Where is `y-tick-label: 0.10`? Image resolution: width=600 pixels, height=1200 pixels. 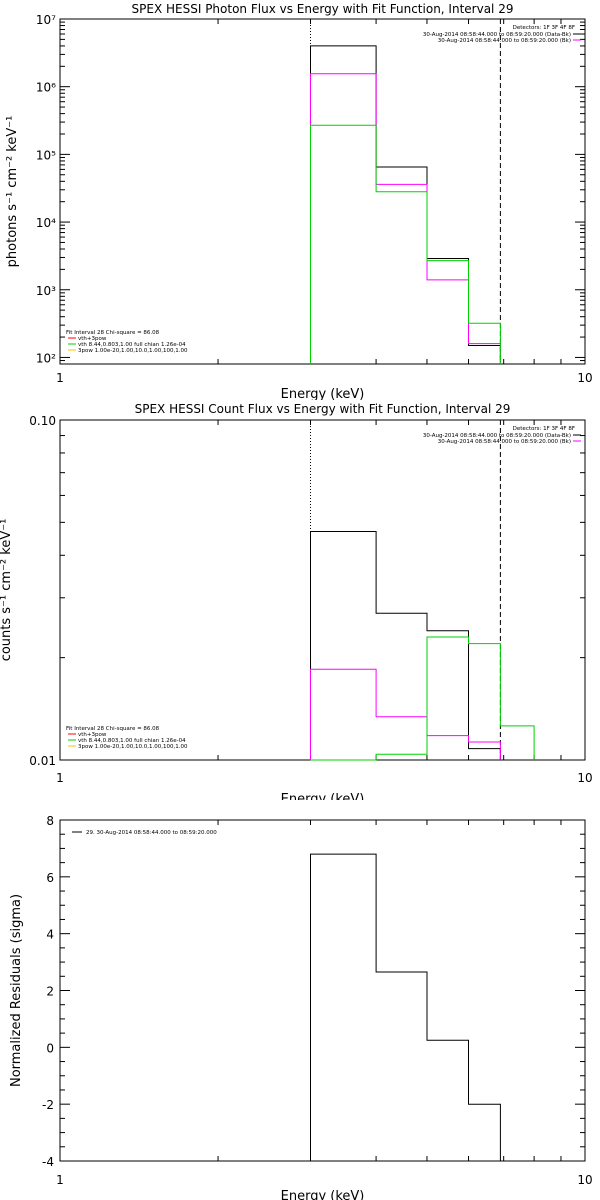 y-tick-label: 0.10 is located at coordinates (42, 421).